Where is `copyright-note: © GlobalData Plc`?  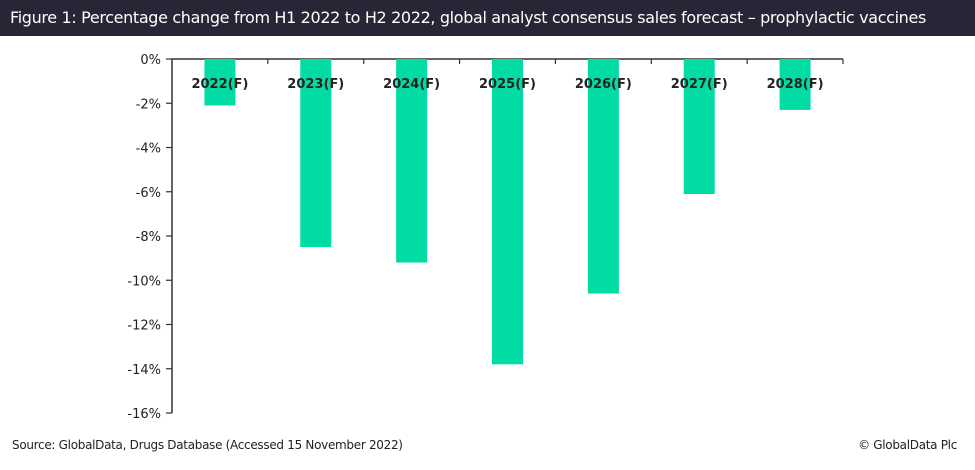
copyright-note: © GlobalData Plc is located at coordinates (907, 445).